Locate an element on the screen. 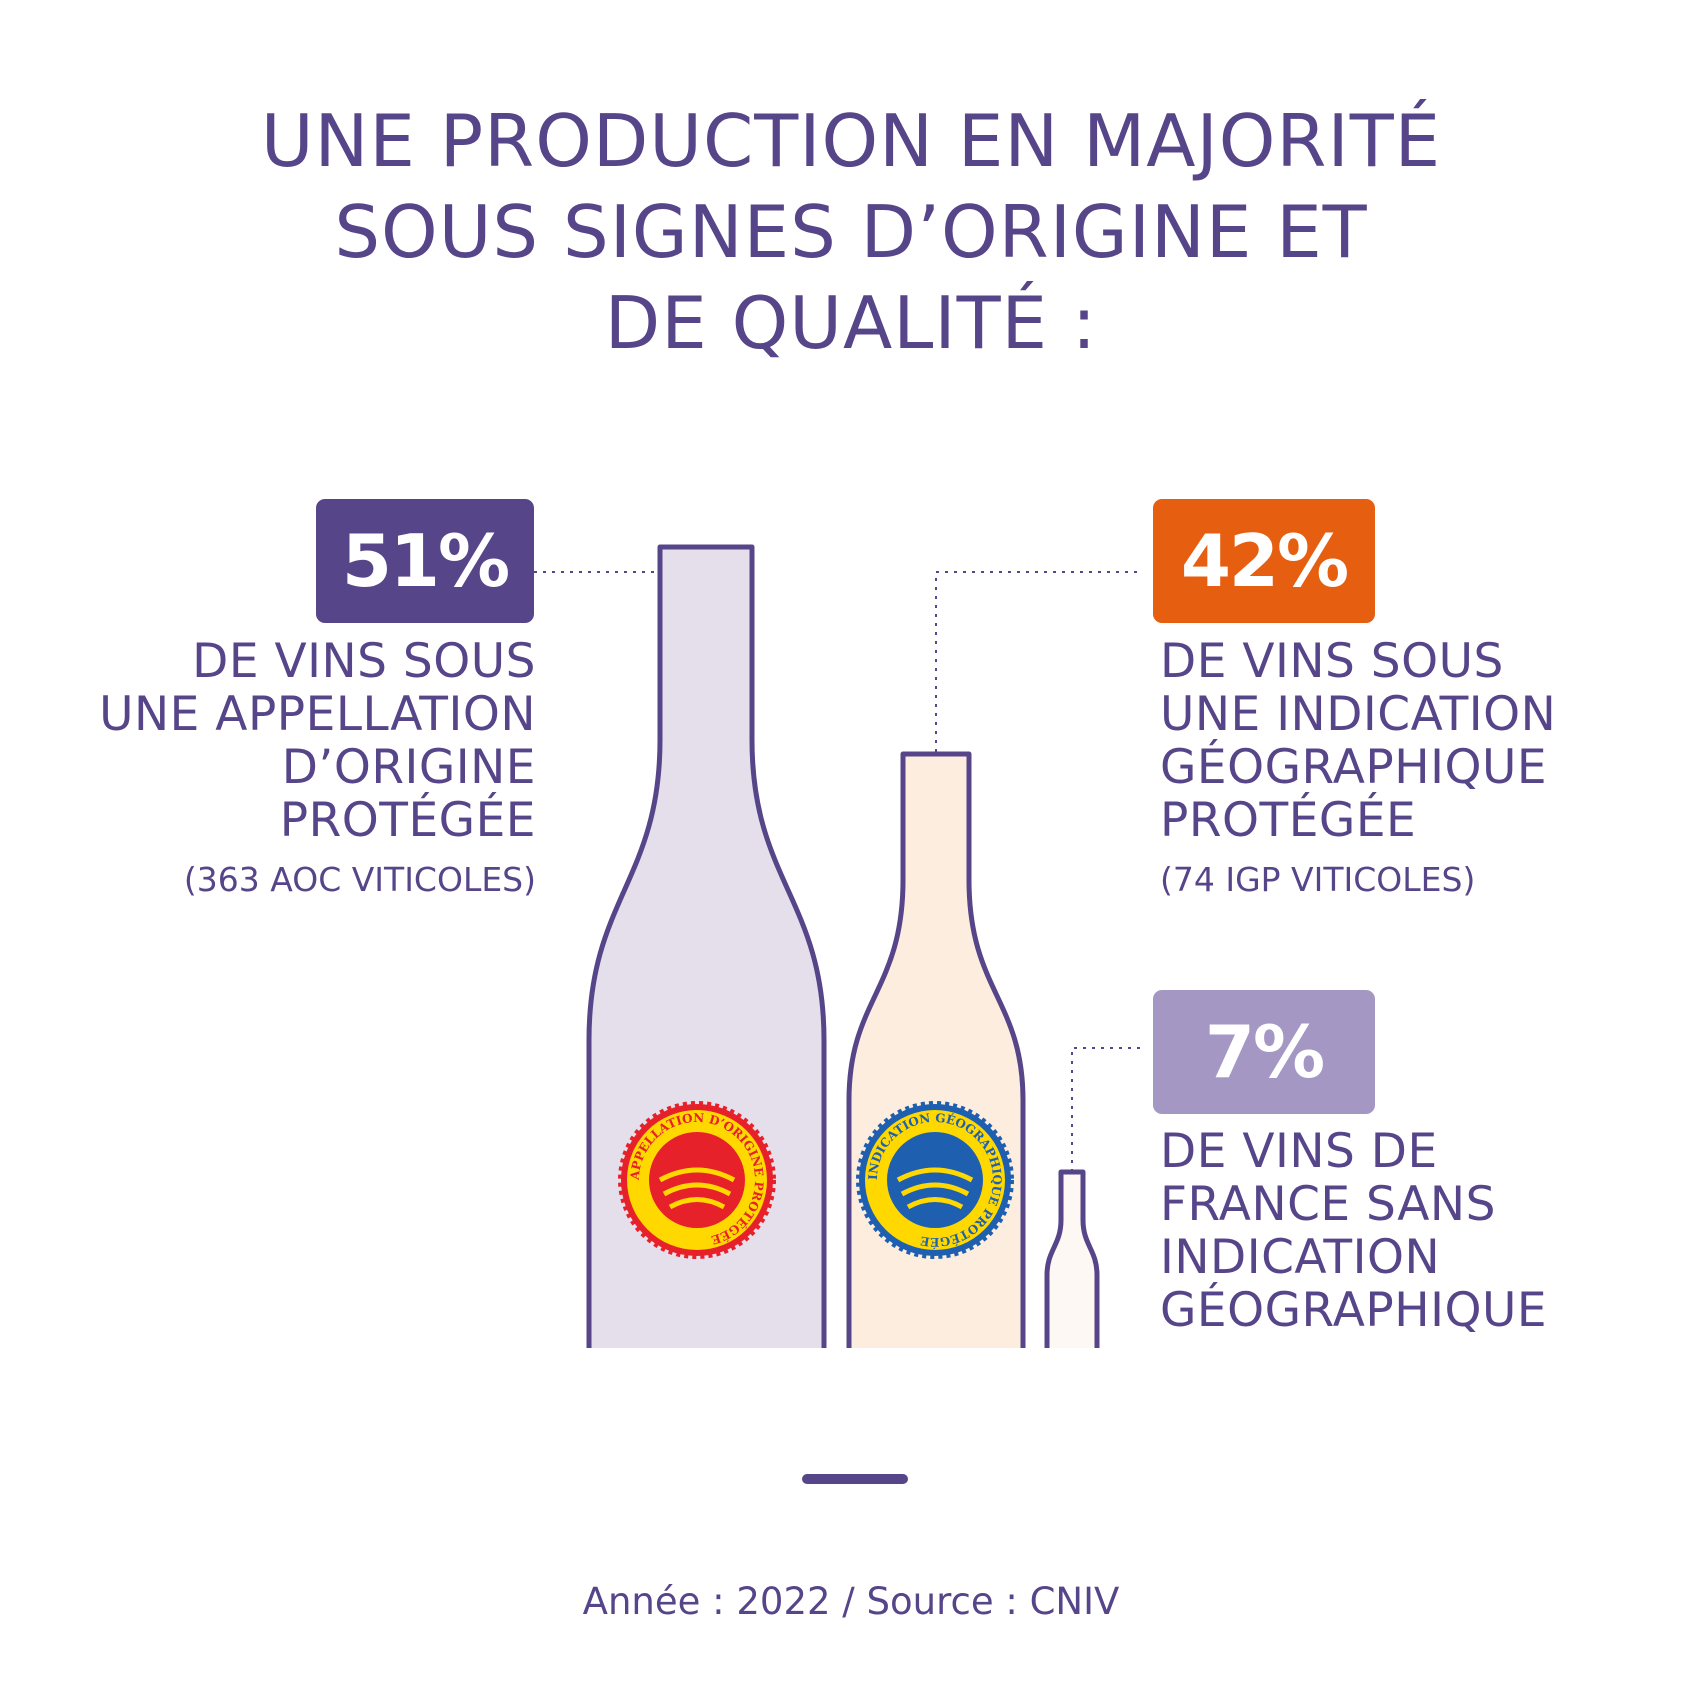  source-footer: Année : 2022 / Source : CNIV is located at coordinates (851, 1601).